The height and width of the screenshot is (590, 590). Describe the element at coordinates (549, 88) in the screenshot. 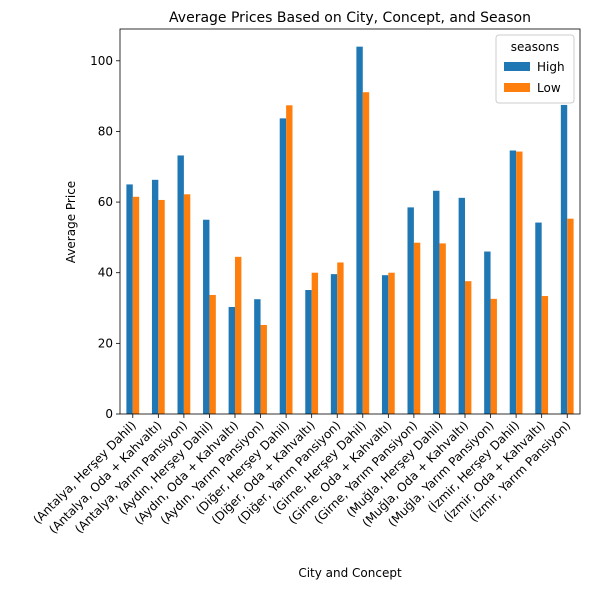

I see `legend-label-low: Low` at that location.